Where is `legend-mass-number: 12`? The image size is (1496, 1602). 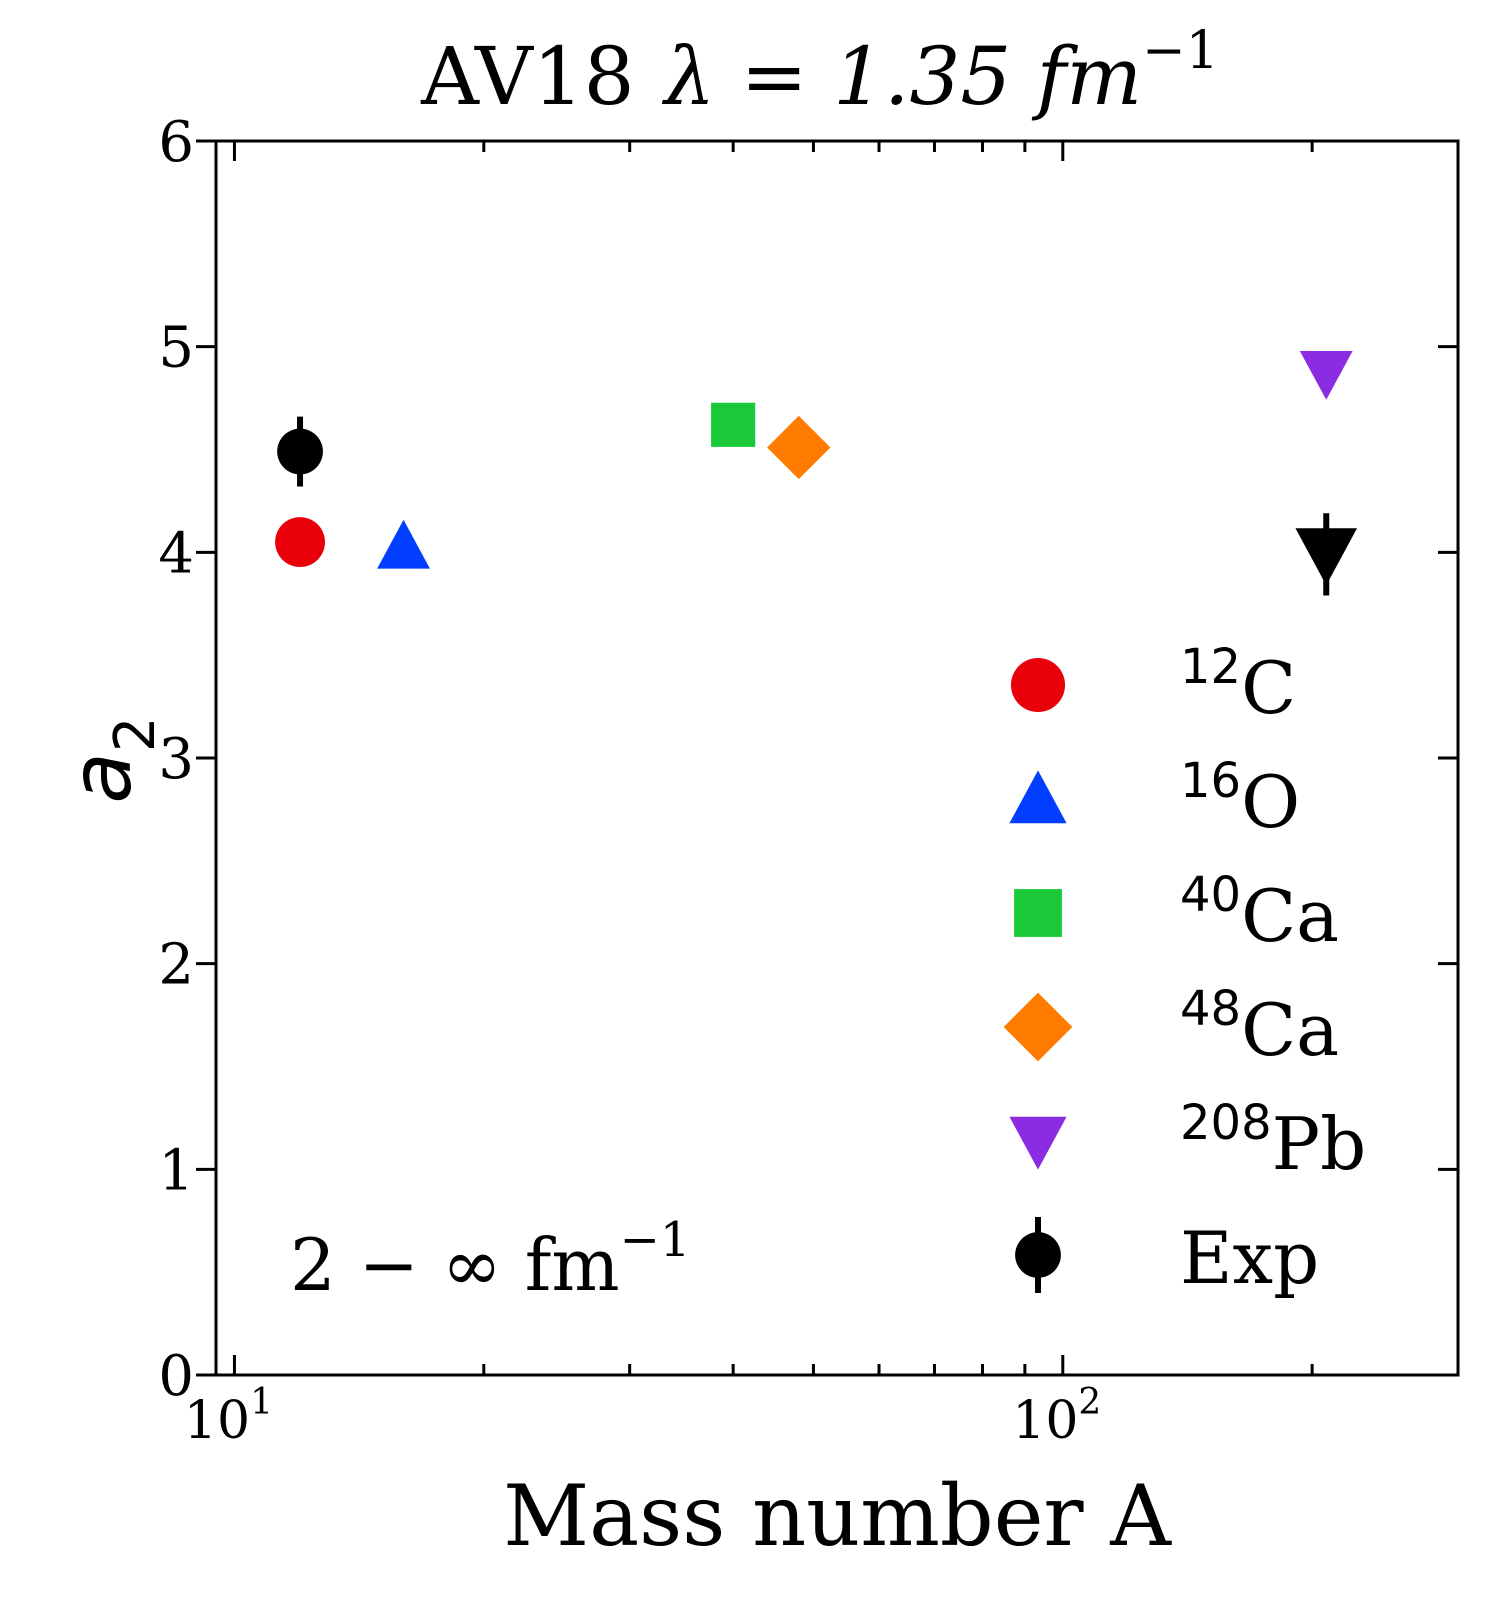 legend-mass-number: 12 is located at coordinates (1210, 667).